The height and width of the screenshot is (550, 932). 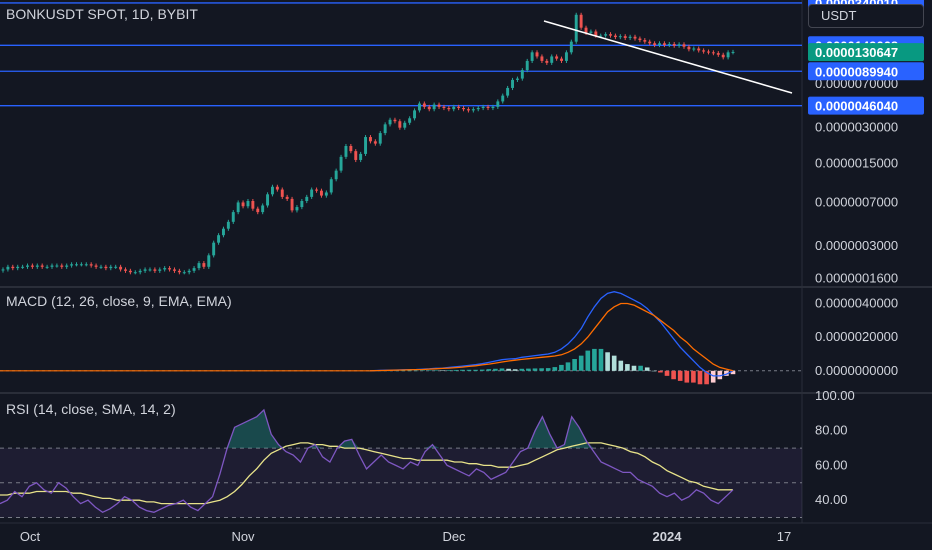 I want to click on macd-pane, so click(x=401, y=338).